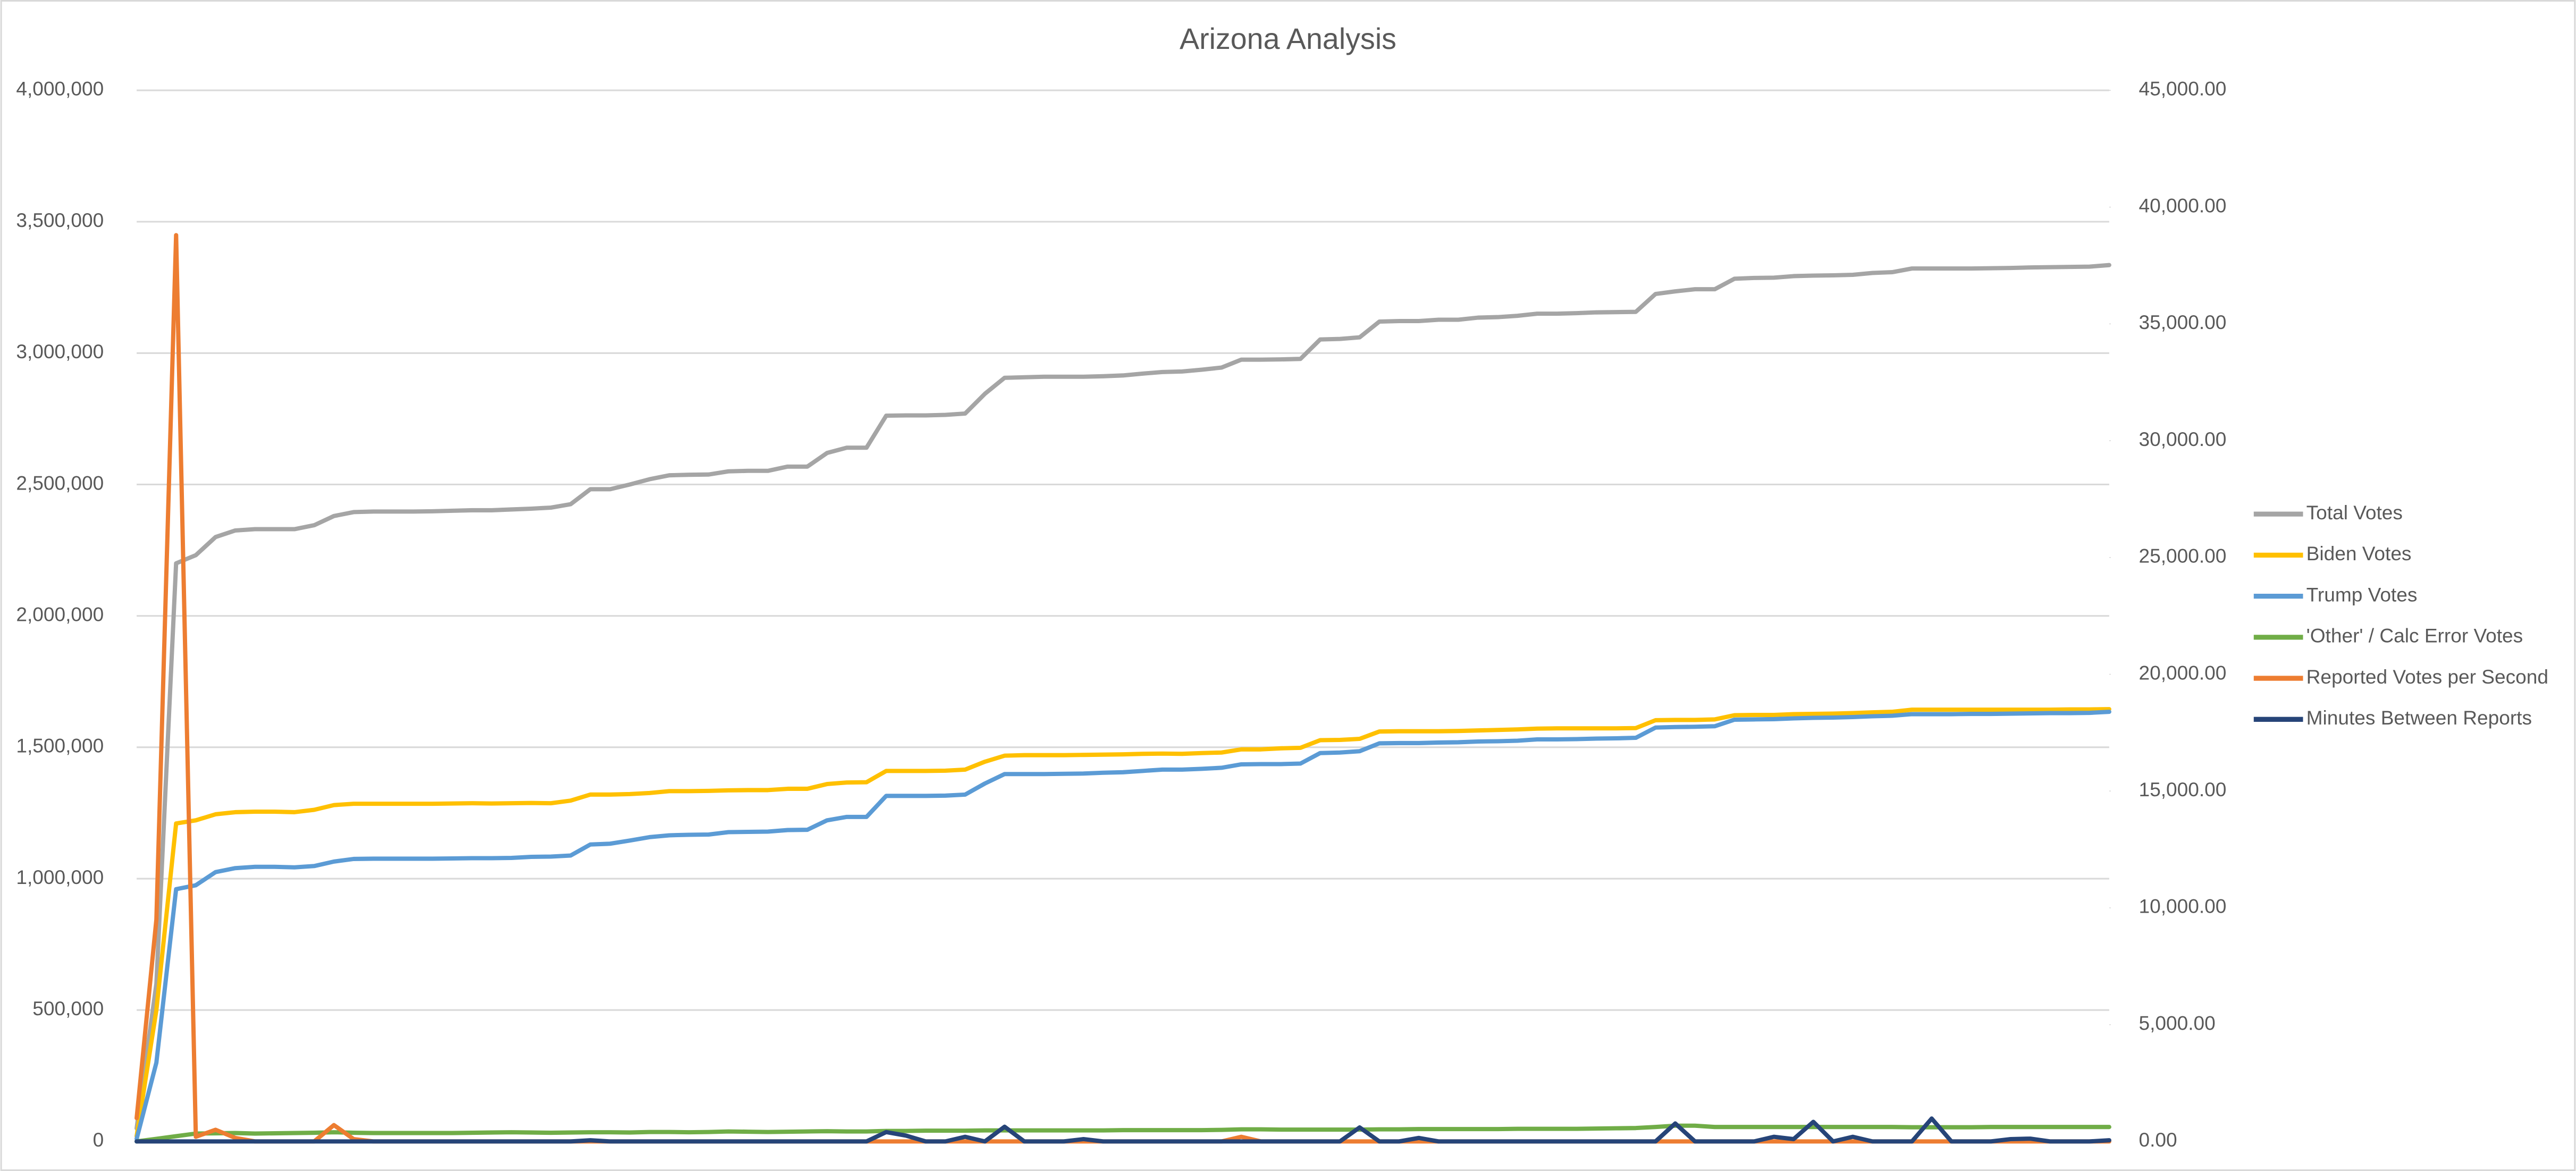 The width and height of the screenshot is (2576, 1171). What do you see at coordinates (1288, 39) in the screenshot?
I see `chart-title: Arizona Analysis` at bounding box center [1288, 39].